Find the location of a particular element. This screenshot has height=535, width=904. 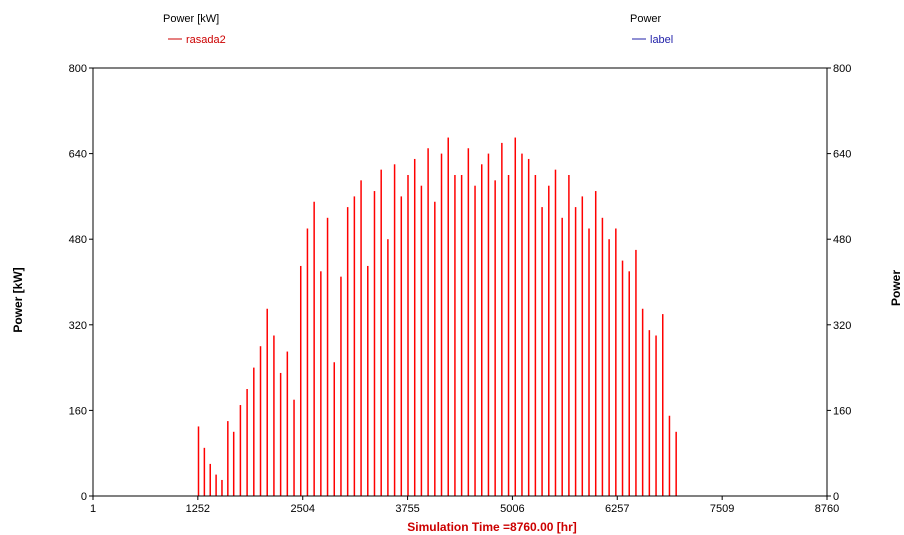

x-tick-label: 7509 is located at coordinates (722, 509).